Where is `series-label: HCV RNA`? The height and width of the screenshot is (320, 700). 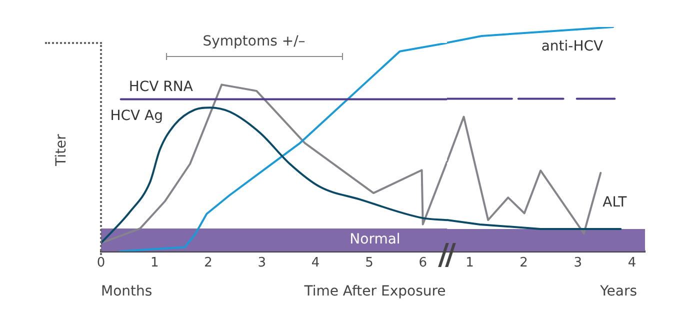 series-label: HCV RNA is located at coordinates (161, 86).